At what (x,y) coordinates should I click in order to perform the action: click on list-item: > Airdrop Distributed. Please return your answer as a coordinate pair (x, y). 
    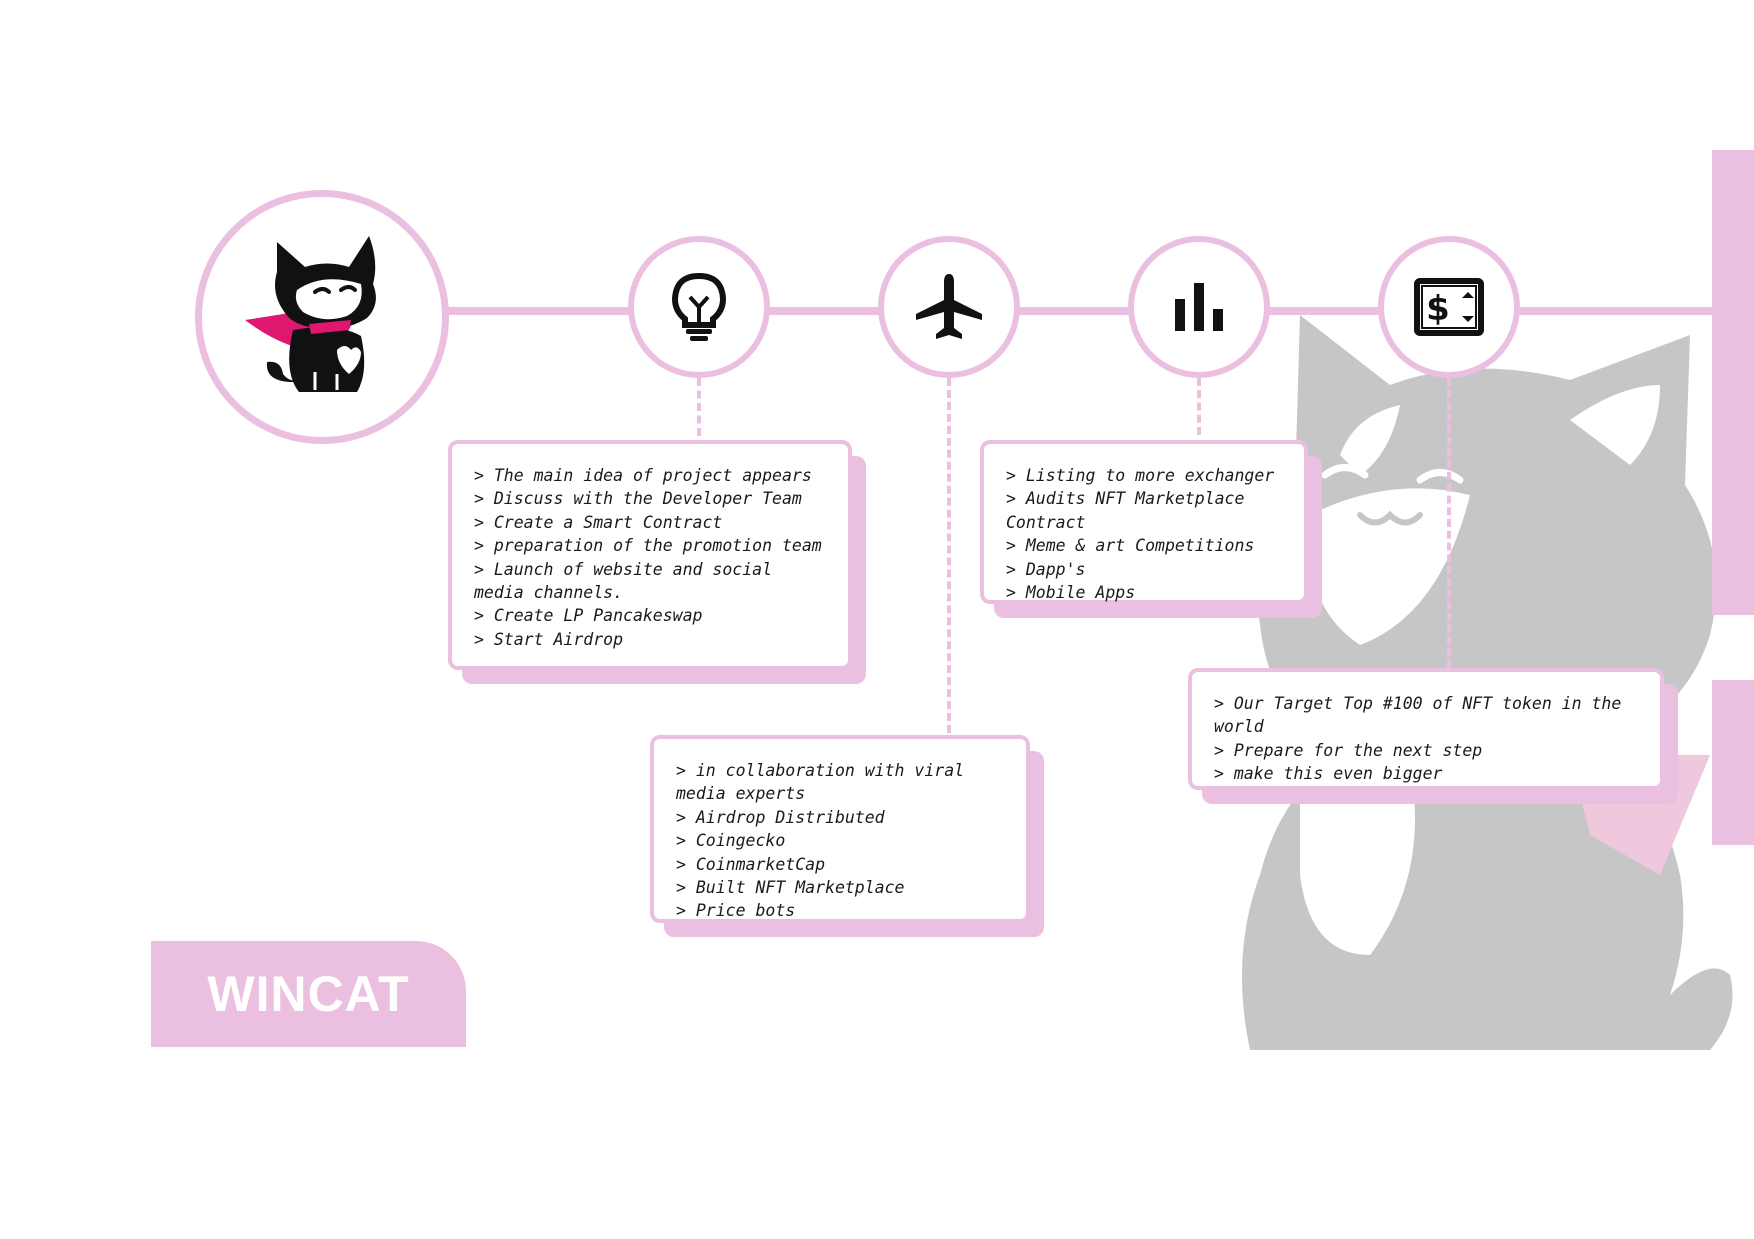
    Looking at the image, I should click on (780, 817).